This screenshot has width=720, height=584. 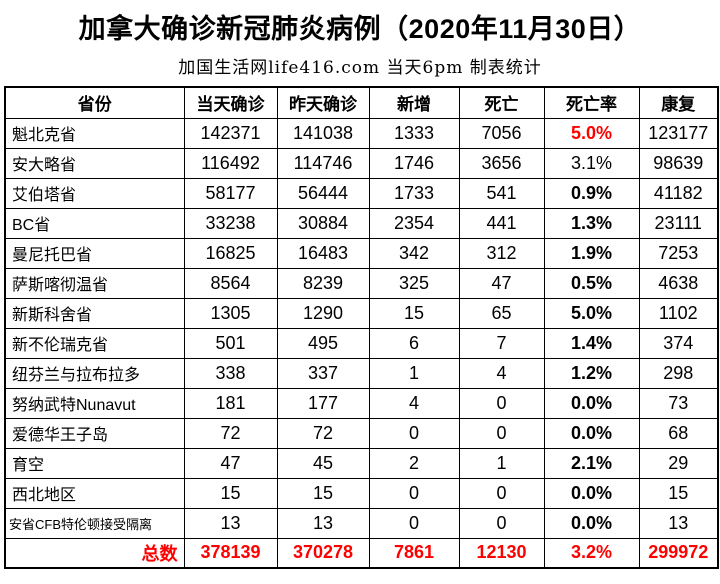 I want to click on cell-today: 47, so click(x=230, y=463).